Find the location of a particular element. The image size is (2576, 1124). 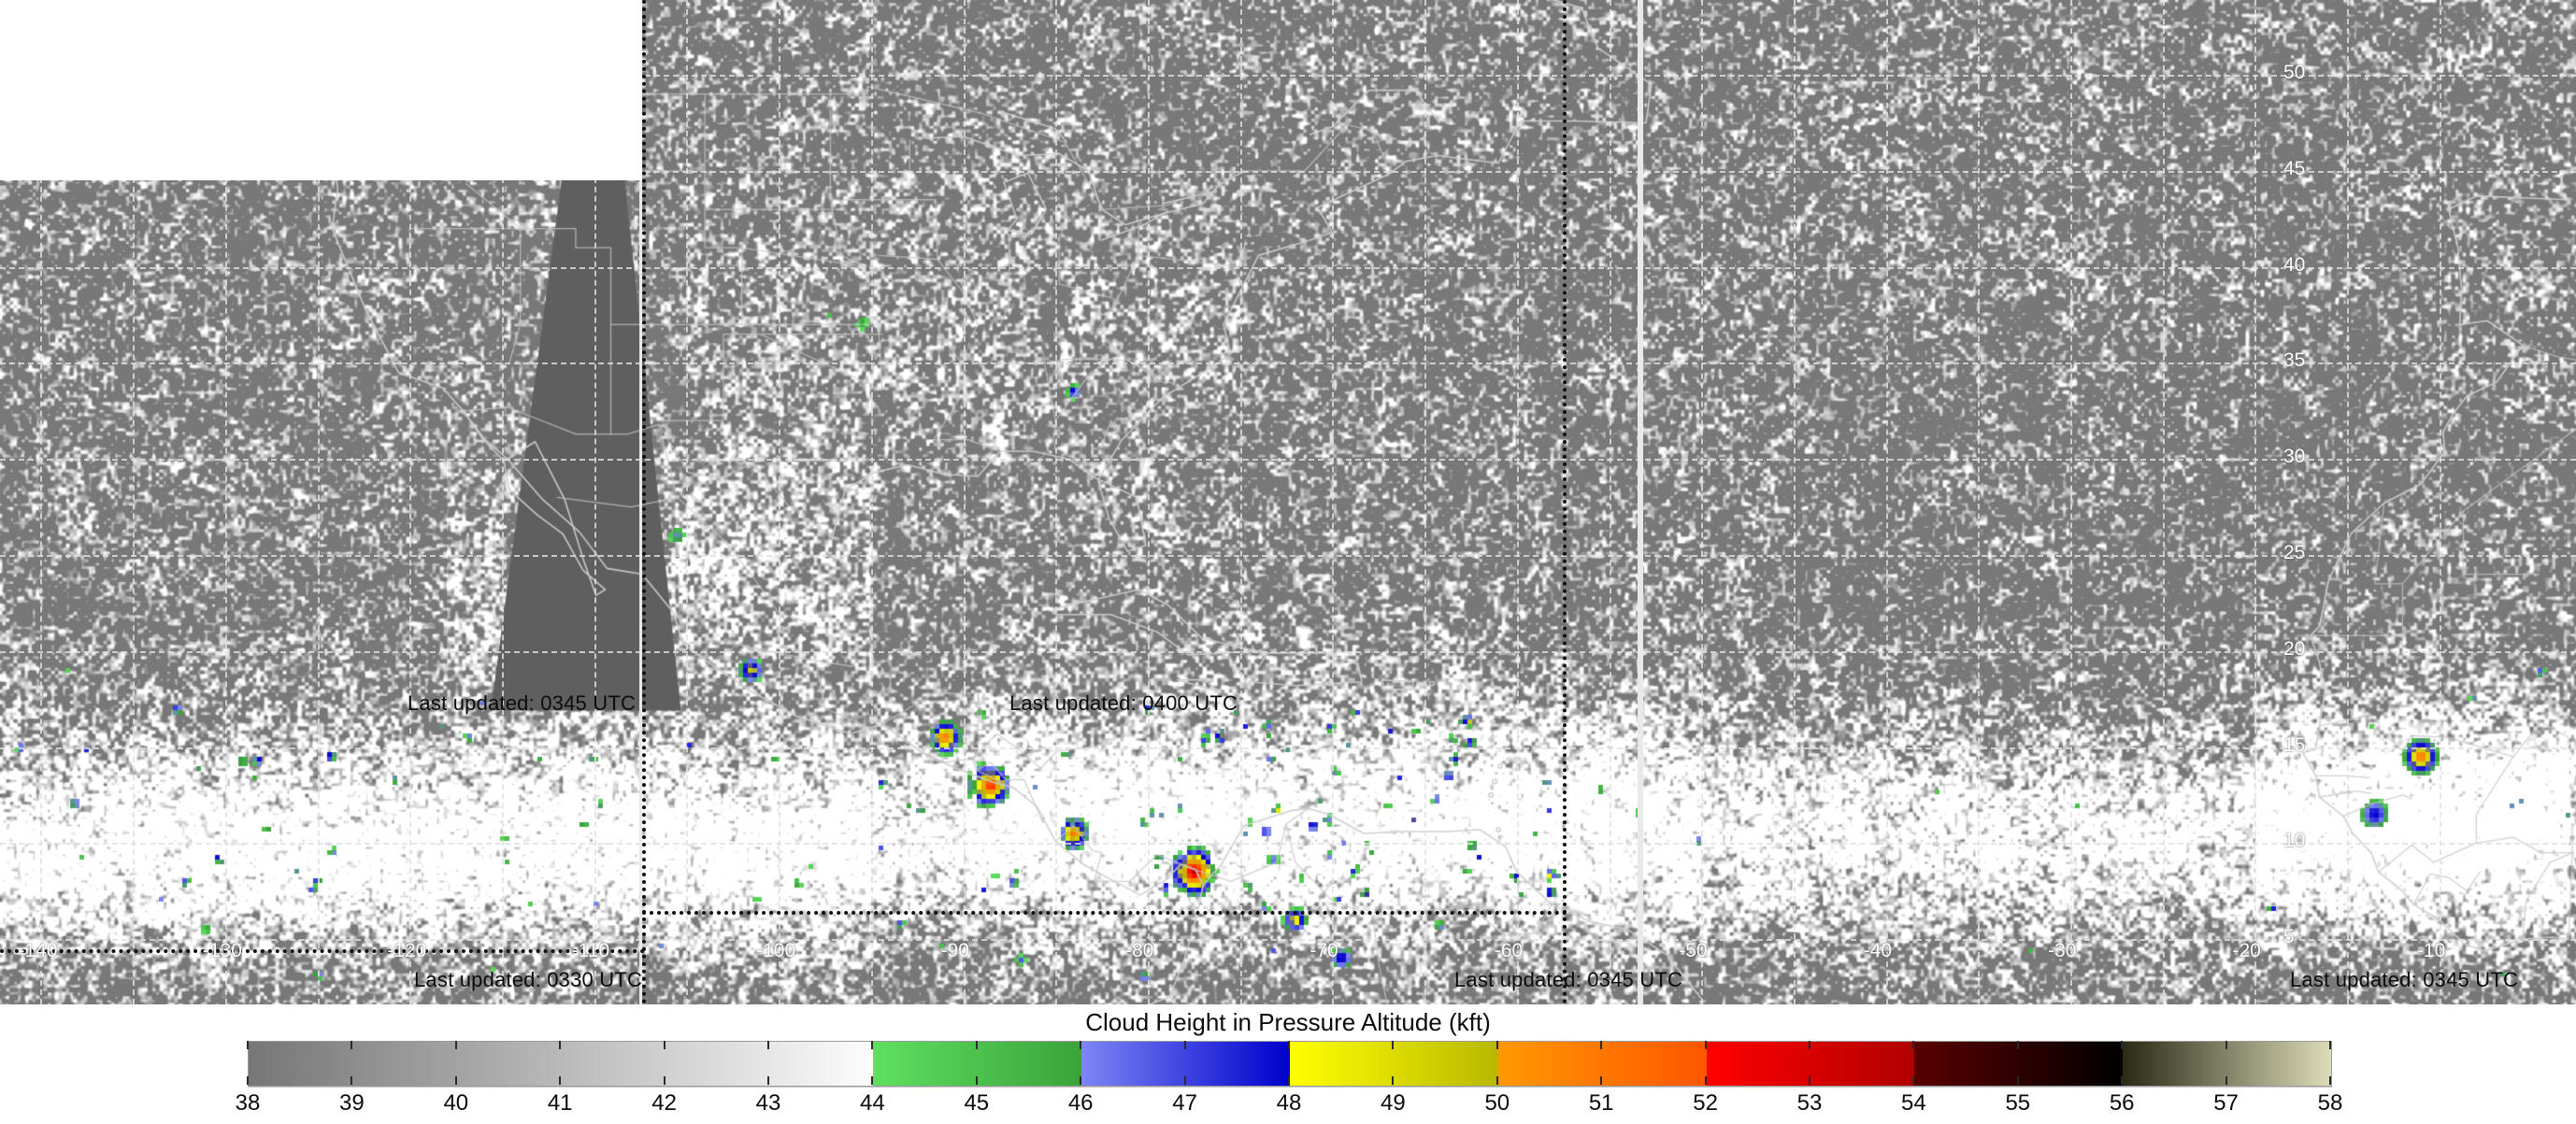

colorbar-segment-orange-ramp is located at coordinates (1602, 1064).